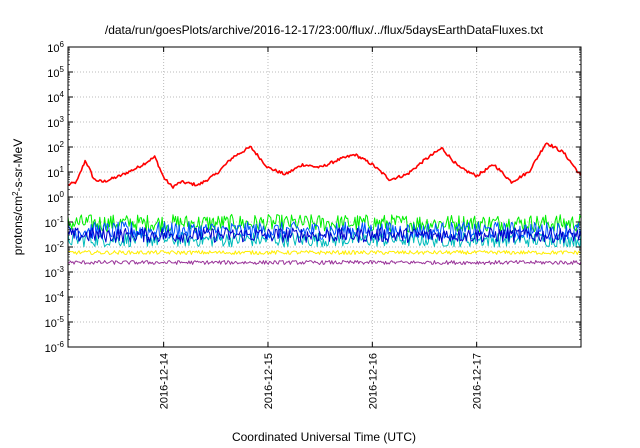 This screenshot has height=448, width=640. I want to click on y-axis-label: protons/cm2-s-sr-MeV, so click(18, 197).